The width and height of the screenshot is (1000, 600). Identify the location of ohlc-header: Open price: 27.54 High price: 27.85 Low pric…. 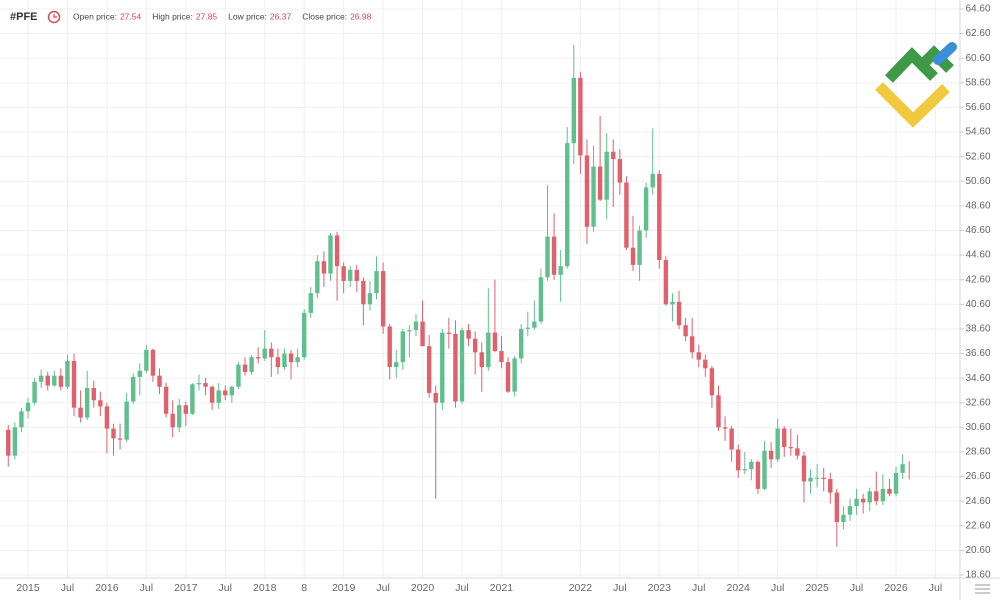
(222, 16).